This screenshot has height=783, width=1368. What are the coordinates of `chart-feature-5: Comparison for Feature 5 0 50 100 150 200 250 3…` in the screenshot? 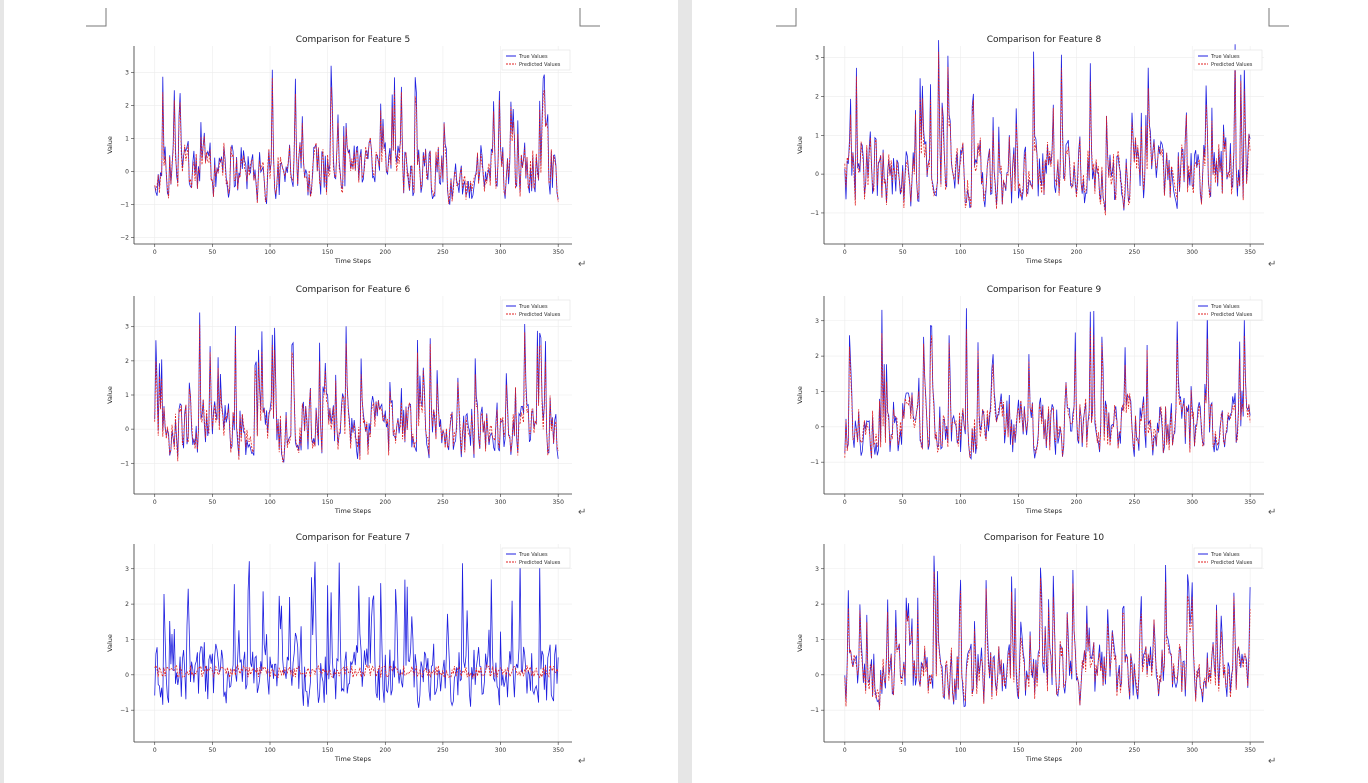 It's located at (339, 150).